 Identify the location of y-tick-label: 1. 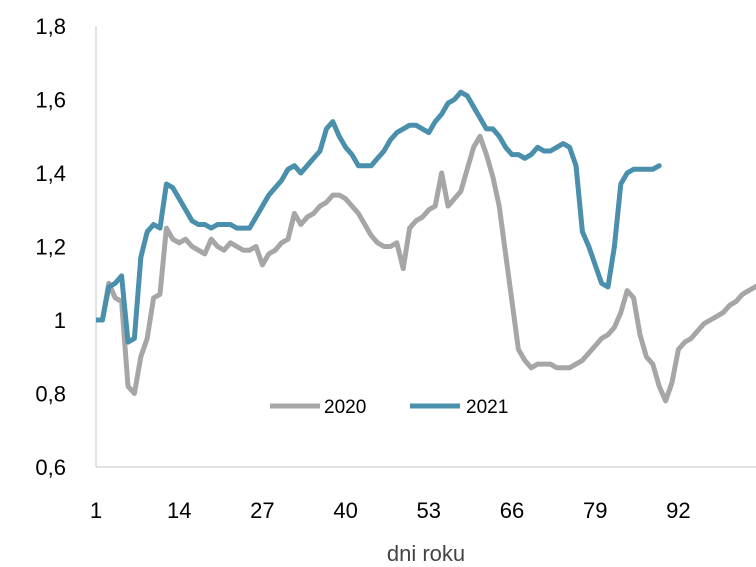
(60, 320).